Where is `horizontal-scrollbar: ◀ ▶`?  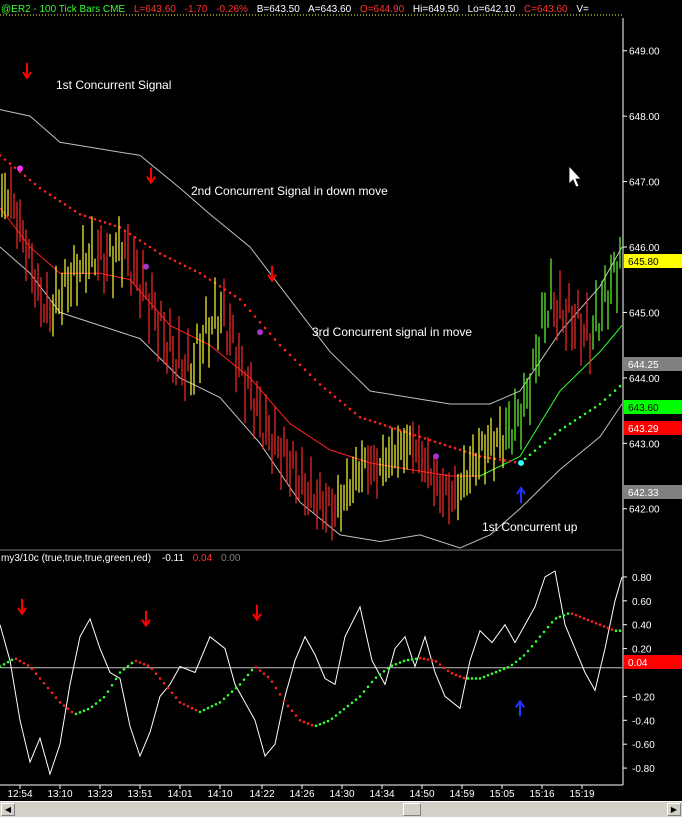 horizontal-scrollbar: ◀ ▶ is located at coordinates (341, 809).